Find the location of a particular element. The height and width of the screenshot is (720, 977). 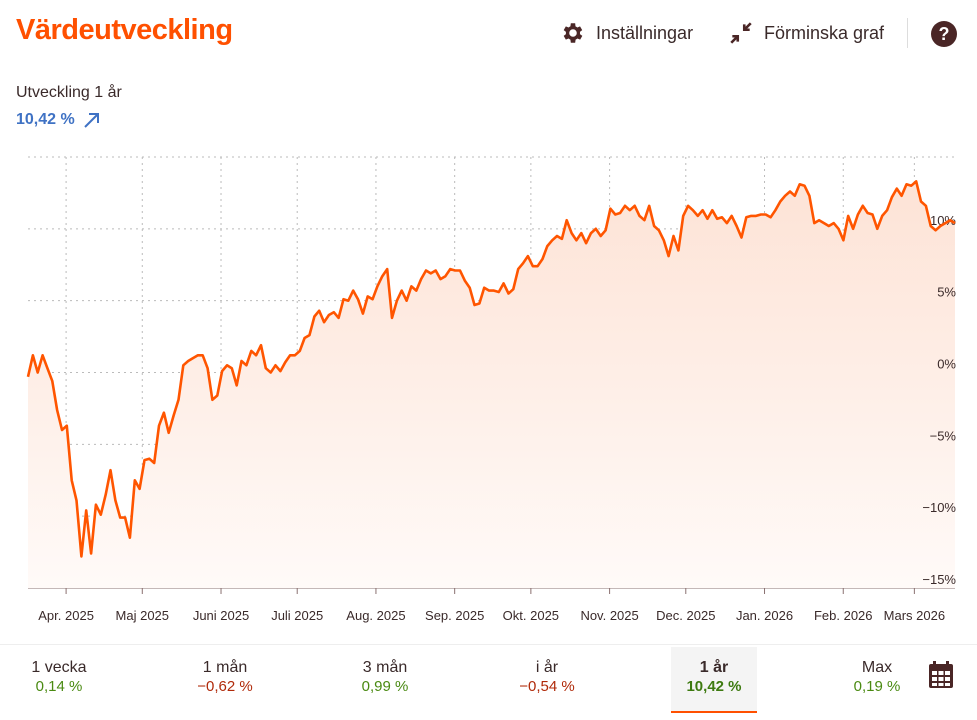

development-percent: 10,42 % is located at coordinates (45, 119).